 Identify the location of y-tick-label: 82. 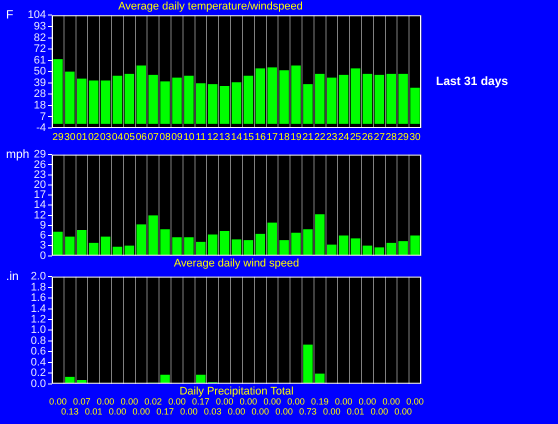
(40, 38).